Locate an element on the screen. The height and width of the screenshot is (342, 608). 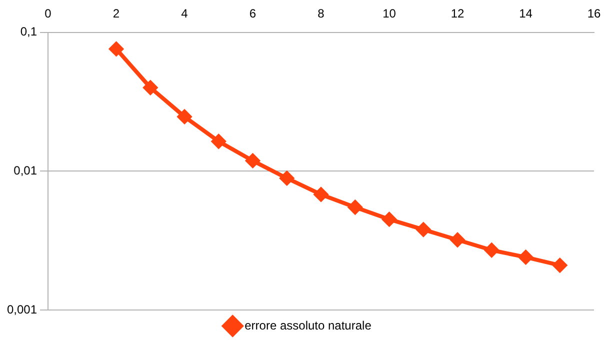
x-tick-label: 4 is located at coordinates (184, 13).